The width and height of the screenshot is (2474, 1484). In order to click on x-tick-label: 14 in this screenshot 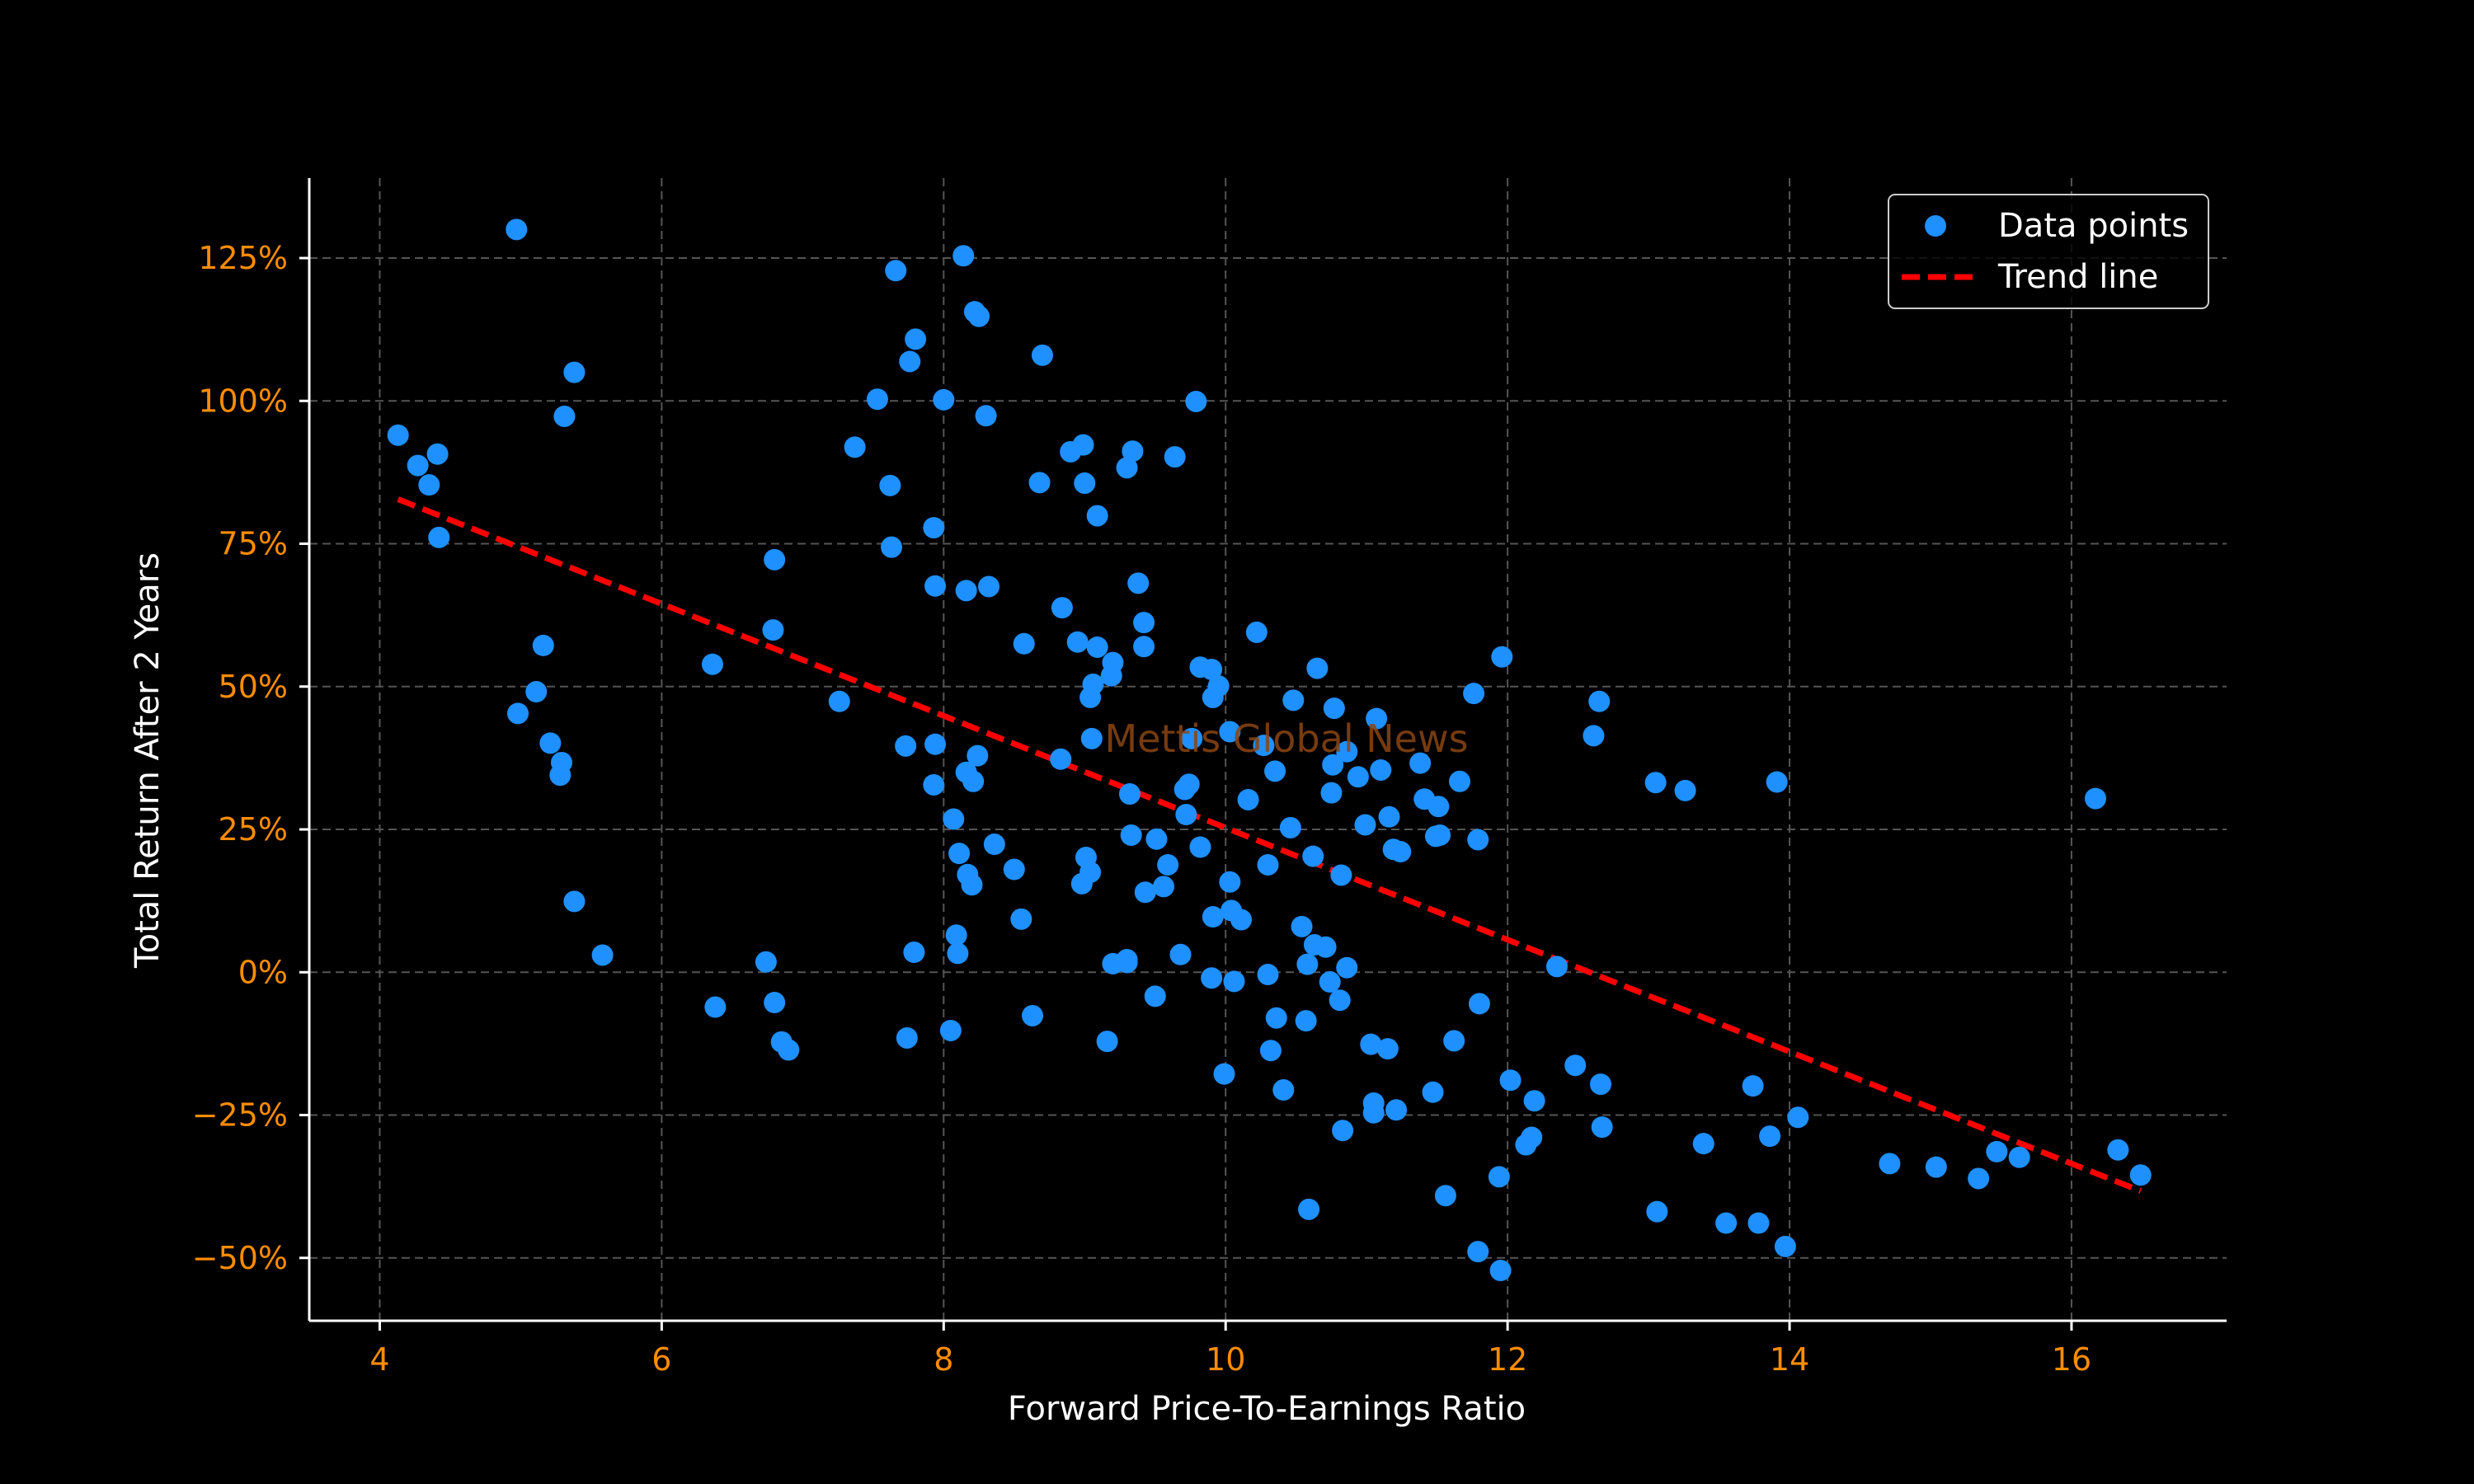, I will do `click(1789, 1359)`.